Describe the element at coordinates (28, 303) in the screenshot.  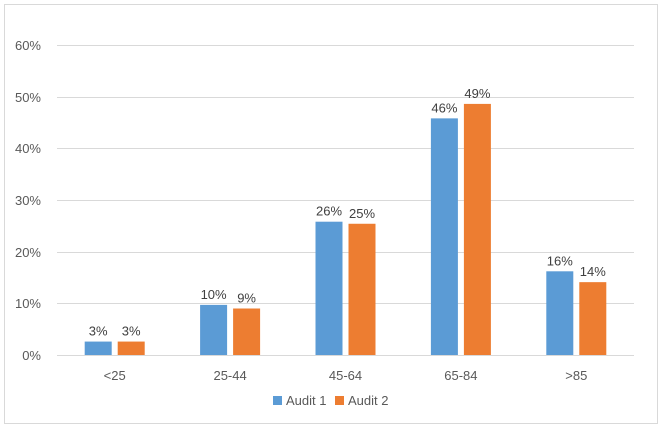
I see `y-tick-label: 10%` at that location.